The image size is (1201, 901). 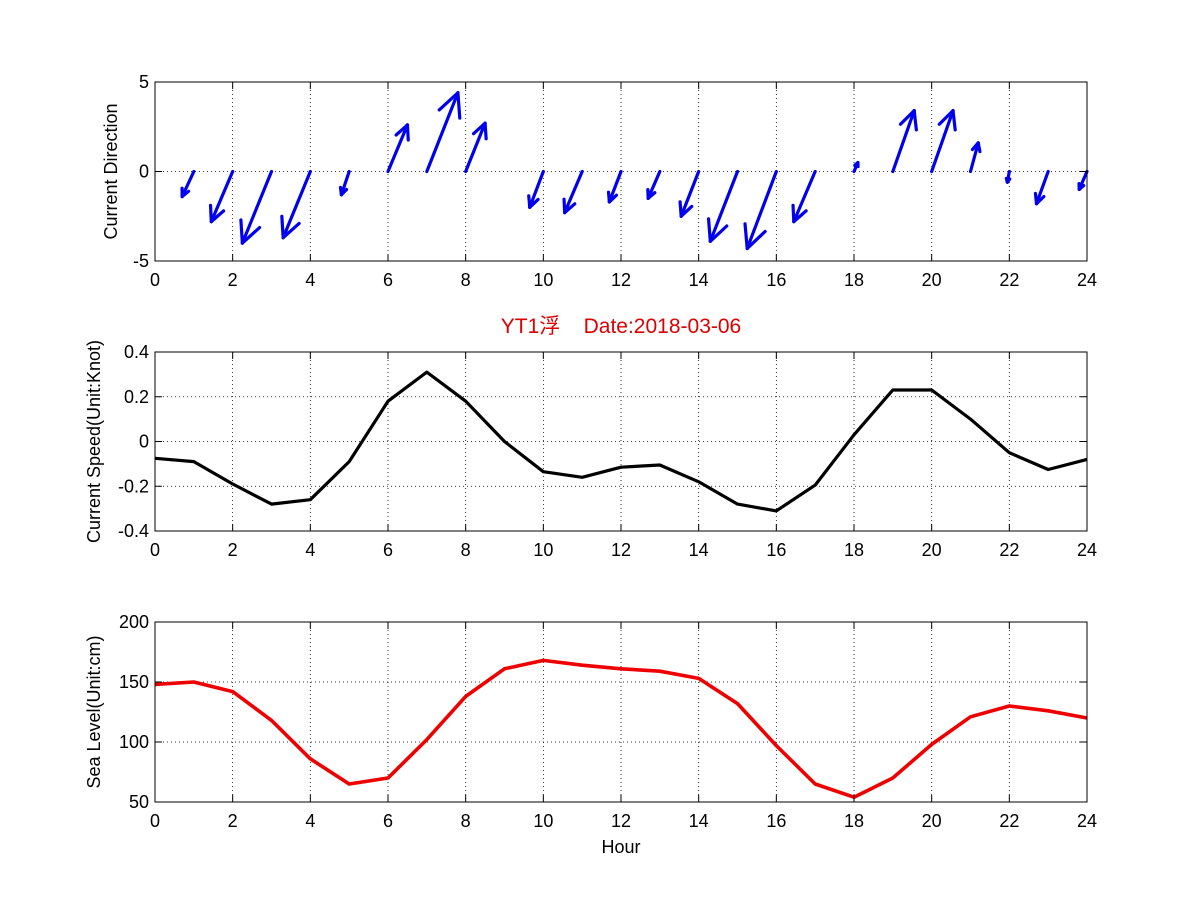 What do you see at coordinates (139, 802) in the screenshot?
I see `y-tick-label: 50` at bounding box center [139, 802].